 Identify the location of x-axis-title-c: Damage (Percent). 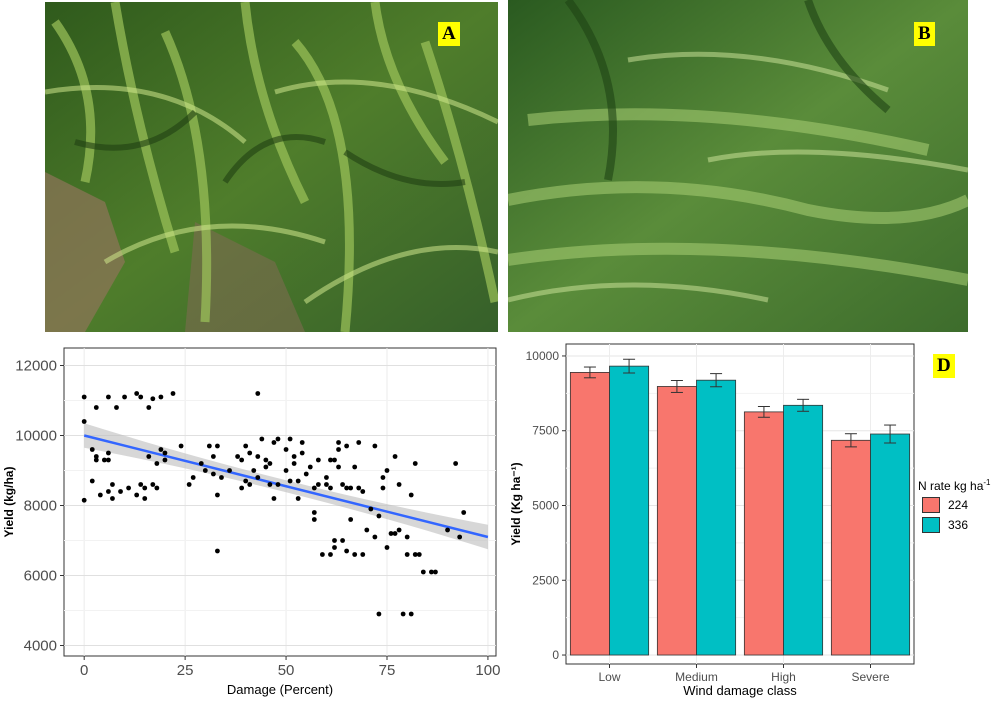
(280, 689).